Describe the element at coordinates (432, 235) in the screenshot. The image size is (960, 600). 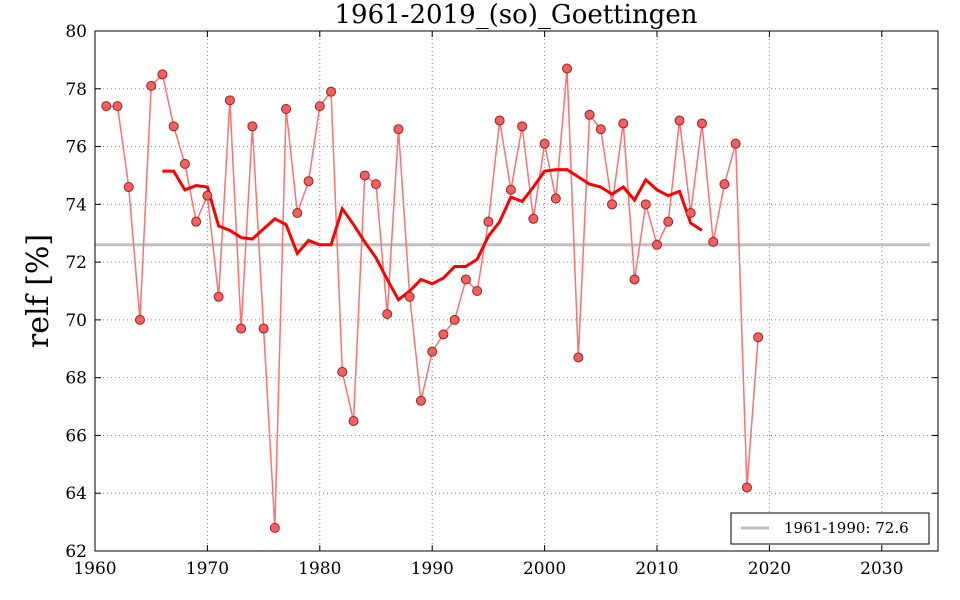
I see `moving-average-line` at that location.